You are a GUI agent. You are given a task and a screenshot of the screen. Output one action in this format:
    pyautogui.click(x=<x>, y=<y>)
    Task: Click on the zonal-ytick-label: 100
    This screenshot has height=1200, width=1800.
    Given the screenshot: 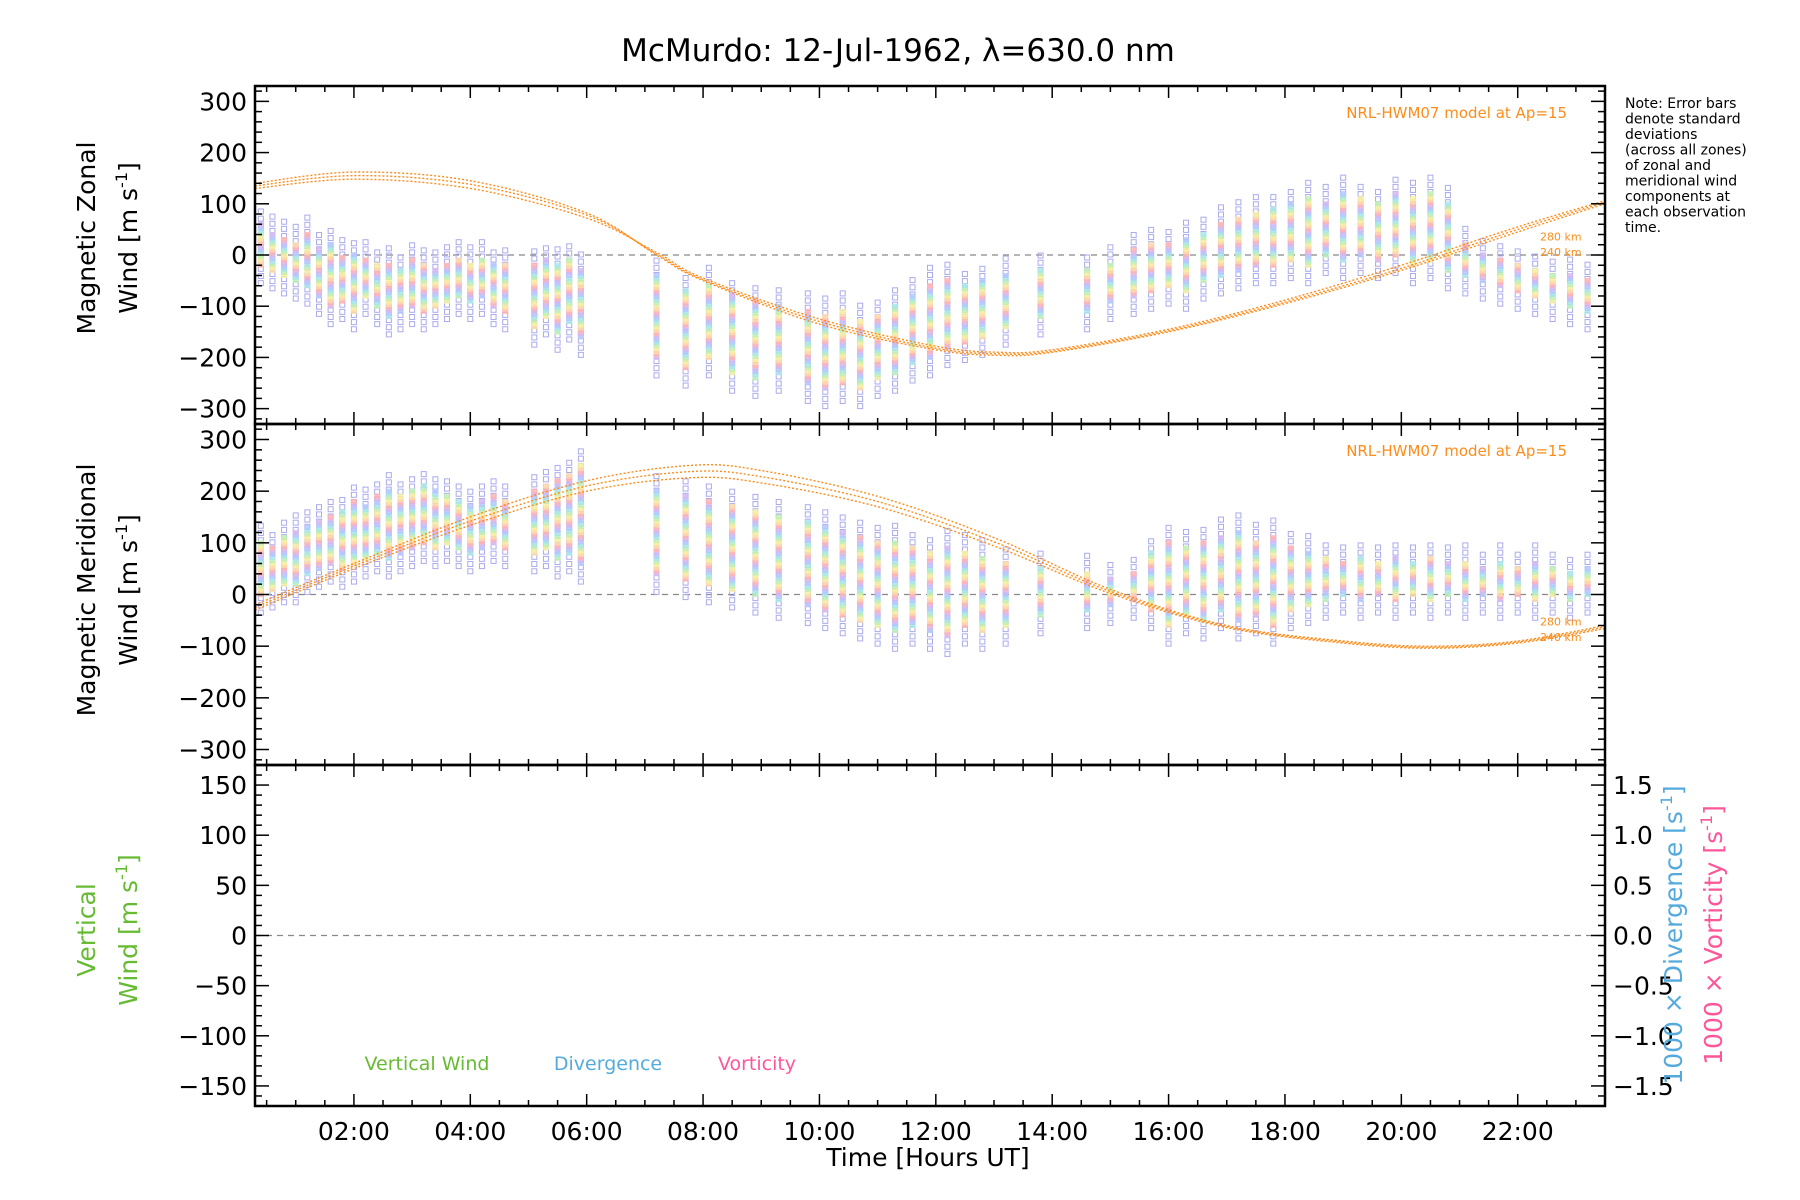 What is the action you would take?
    pyautogui.click(x=223, y=204)
    